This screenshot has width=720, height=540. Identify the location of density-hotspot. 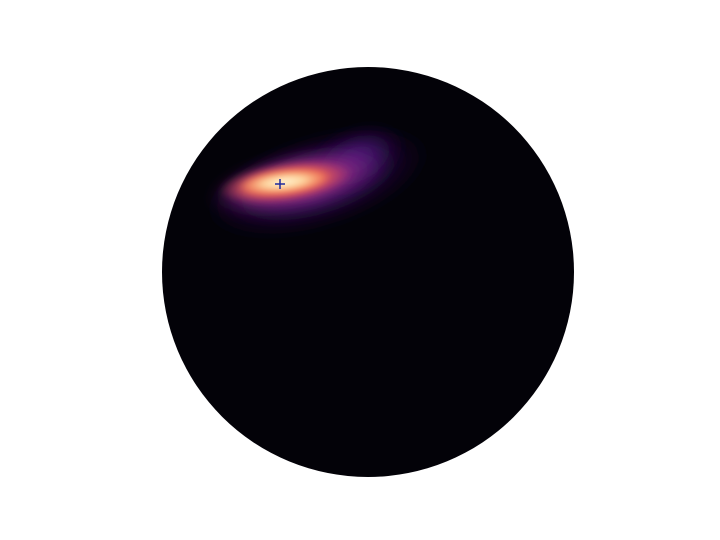
(318, 181).